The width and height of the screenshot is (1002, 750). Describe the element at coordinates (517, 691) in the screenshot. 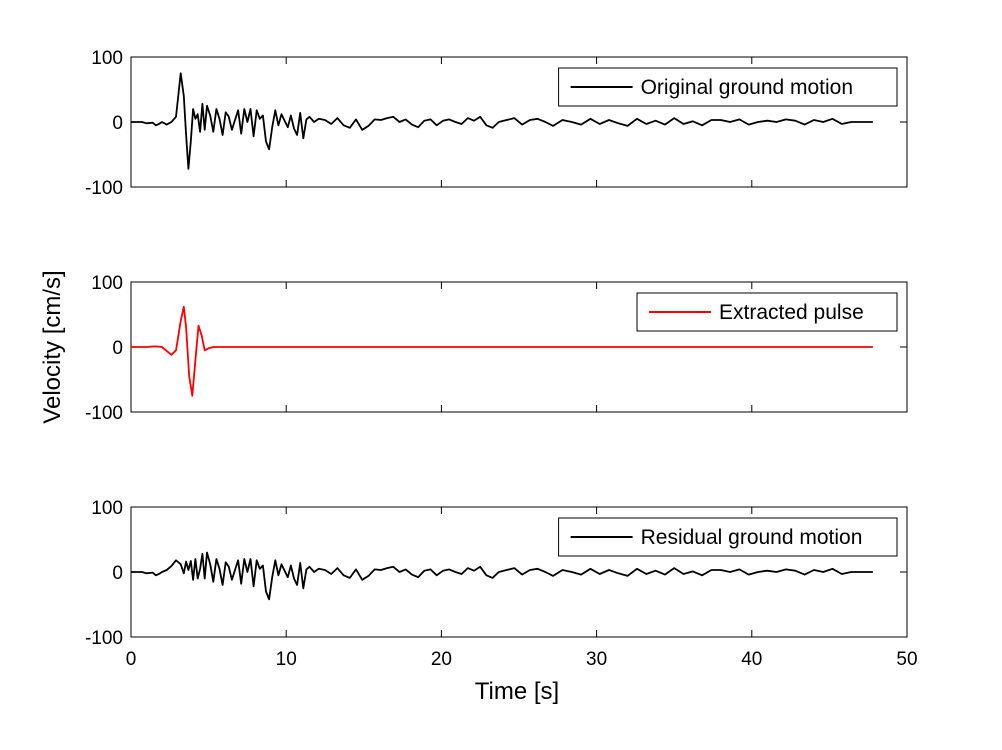

I see `x-axis-label: Time [s]` at that location.